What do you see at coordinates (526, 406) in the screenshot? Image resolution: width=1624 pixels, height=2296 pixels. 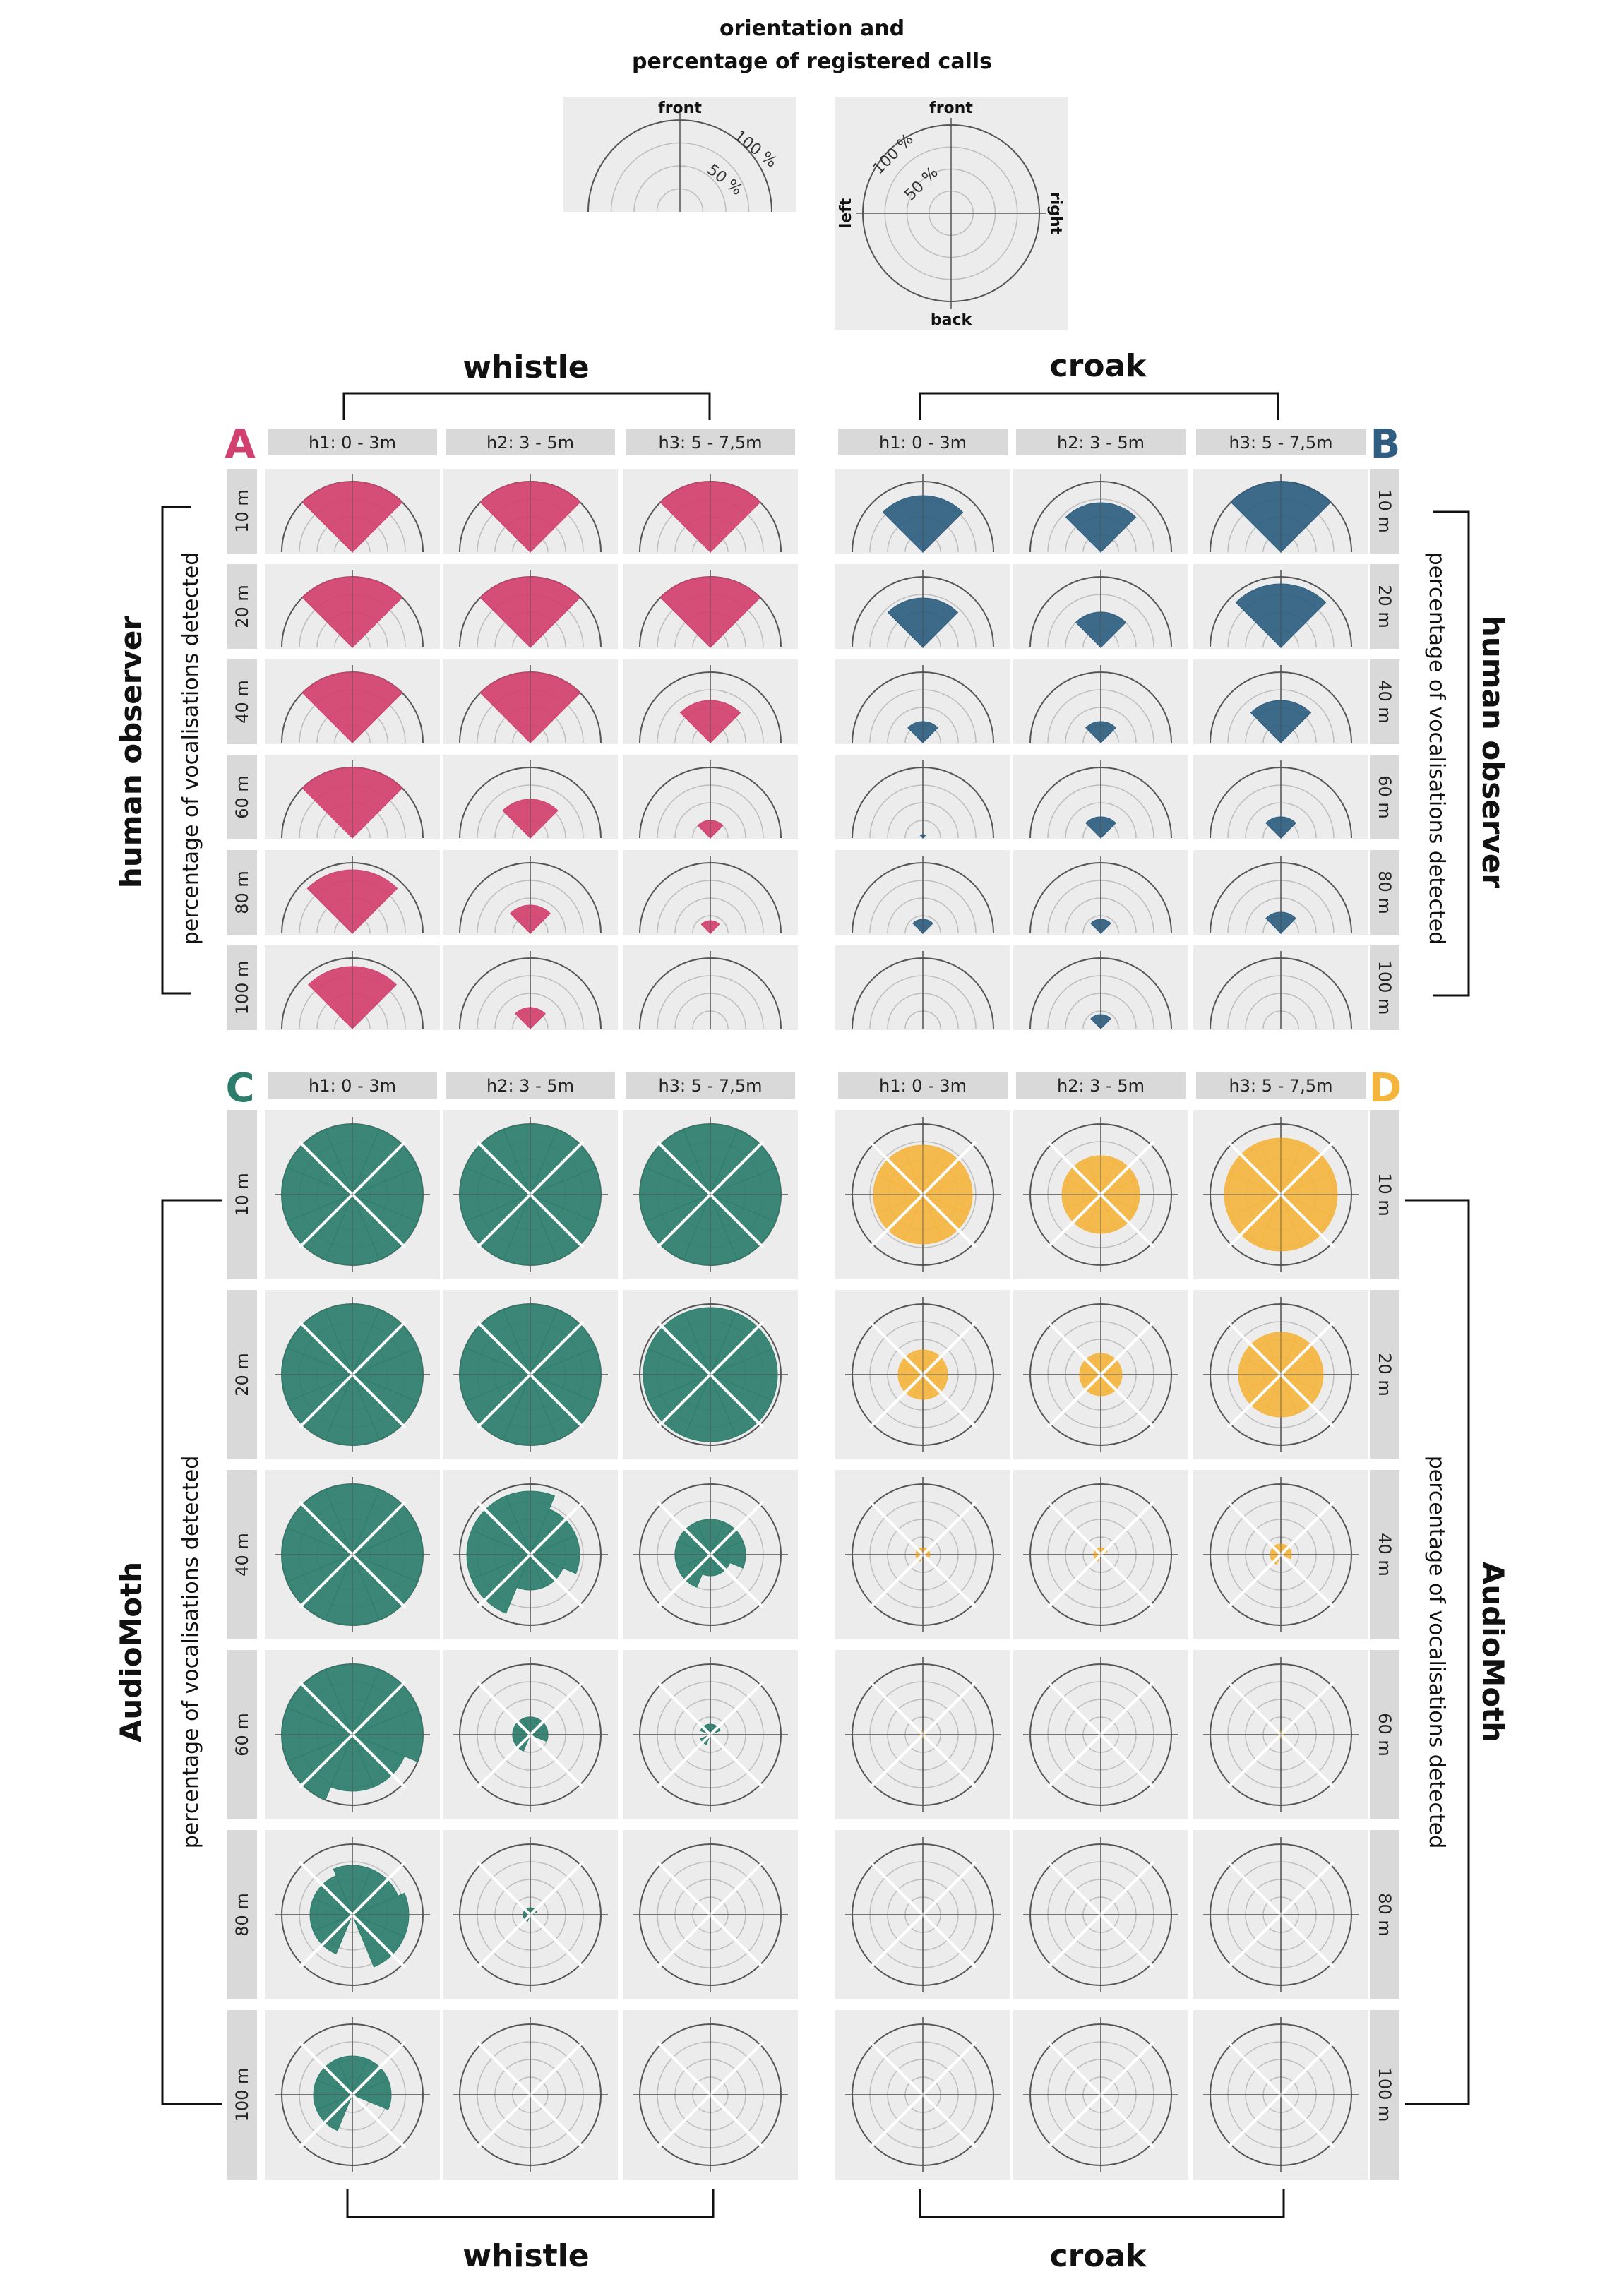 I see `bracket-whistle-top` at bounding box center [526, 406].